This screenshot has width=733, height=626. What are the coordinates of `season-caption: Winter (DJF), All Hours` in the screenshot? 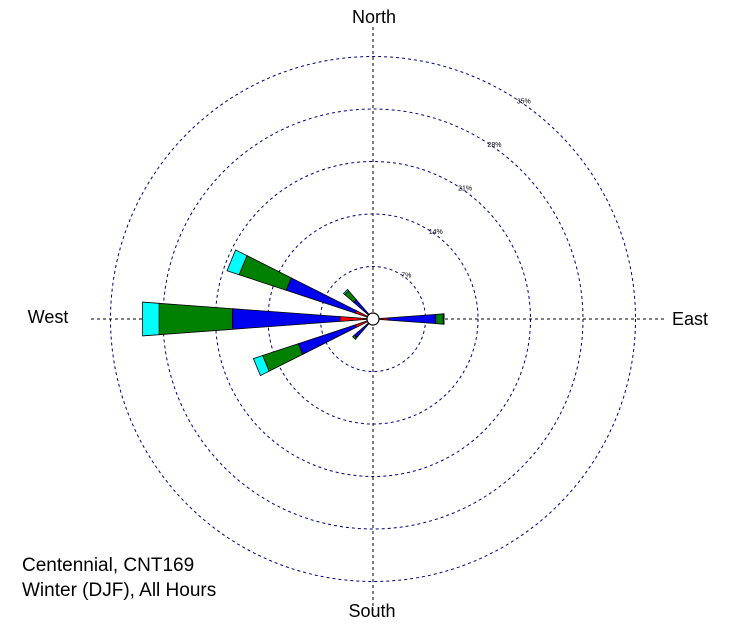 It's located at (119, 590).